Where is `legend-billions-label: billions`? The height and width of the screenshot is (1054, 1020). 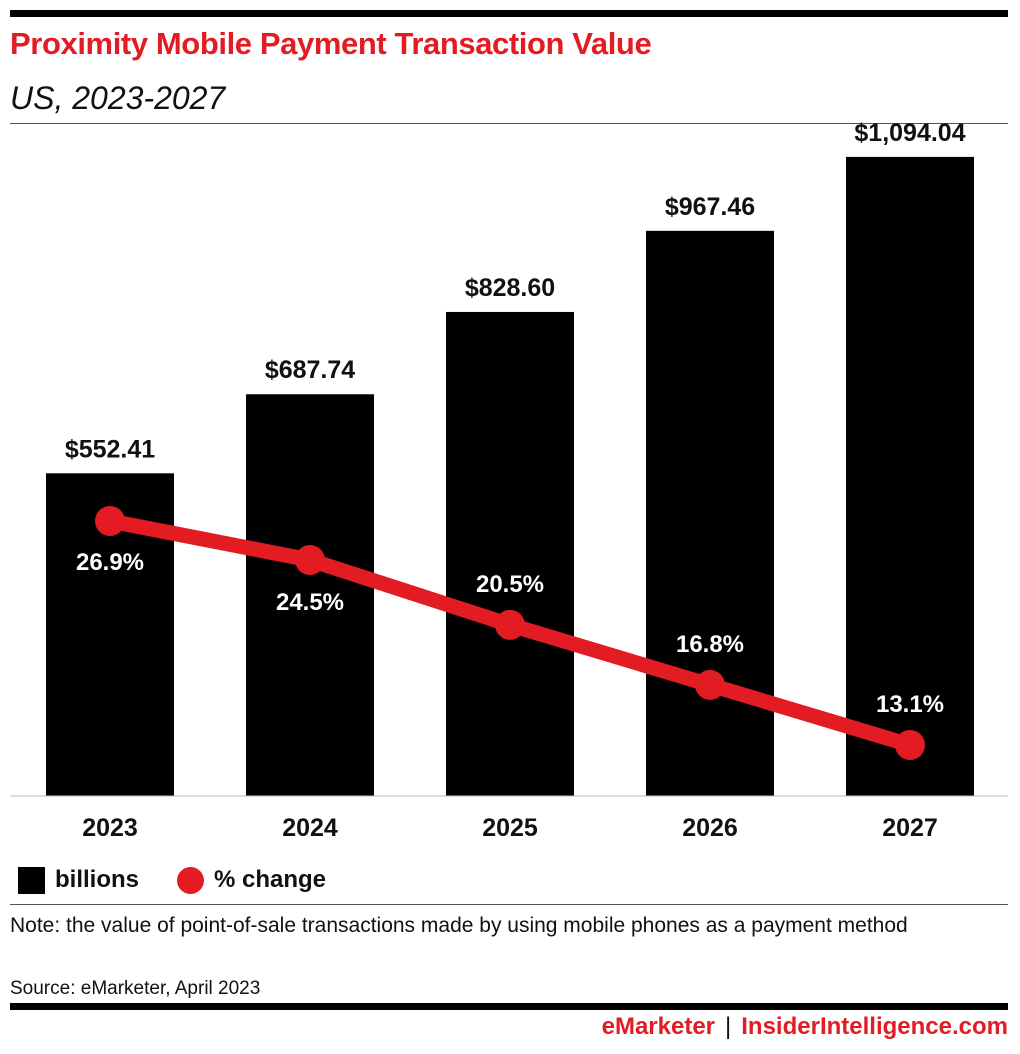 legend-billions-label: billions is located at coordinates (97, 879).